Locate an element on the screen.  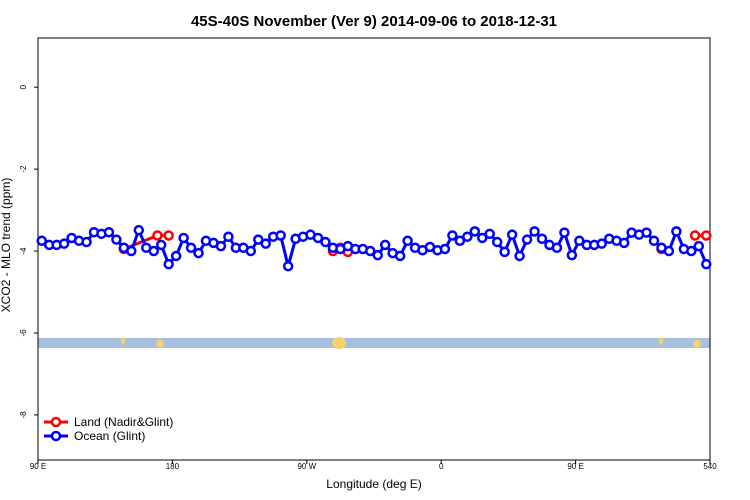
y-tick-label: 0 is located at coordinates (23, 86).